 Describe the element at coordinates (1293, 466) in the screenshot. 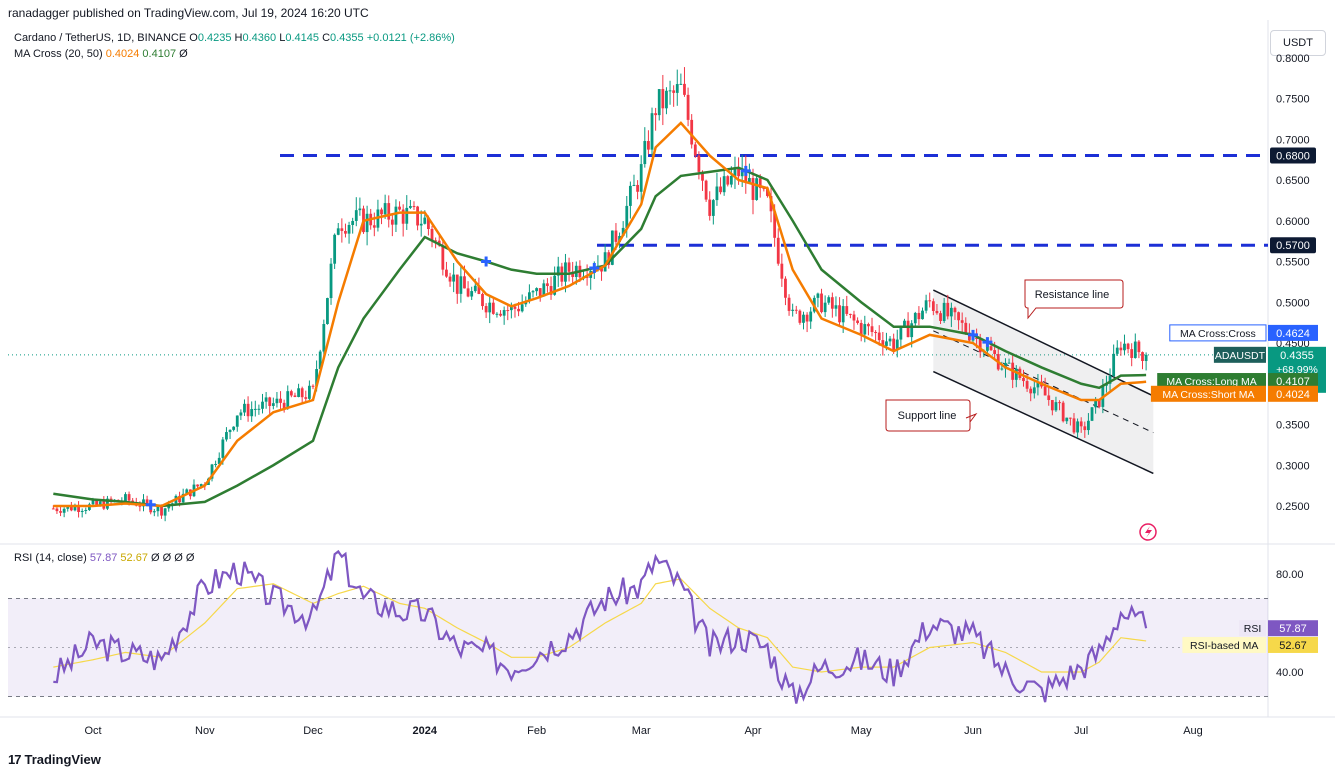

I see `price-tick-label: 0.3000` at that location.